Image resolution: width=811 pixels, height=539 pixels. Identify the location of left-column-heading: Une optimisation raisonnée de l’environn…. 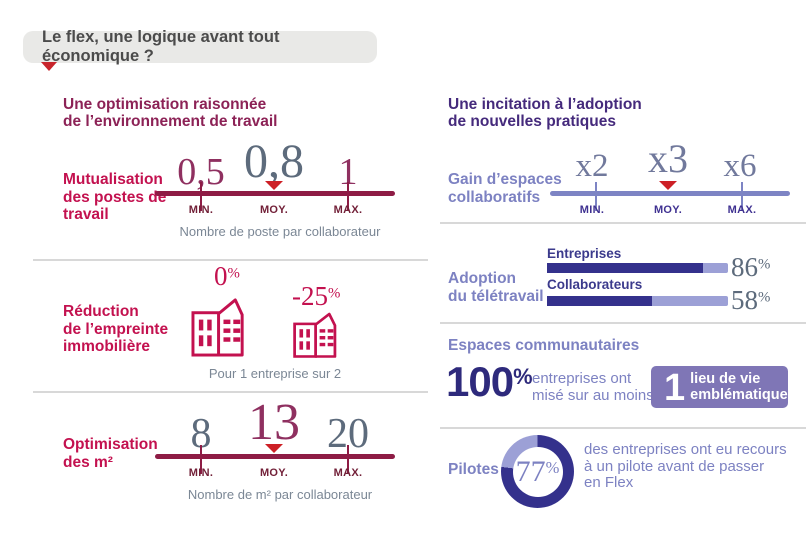
(170, 113).